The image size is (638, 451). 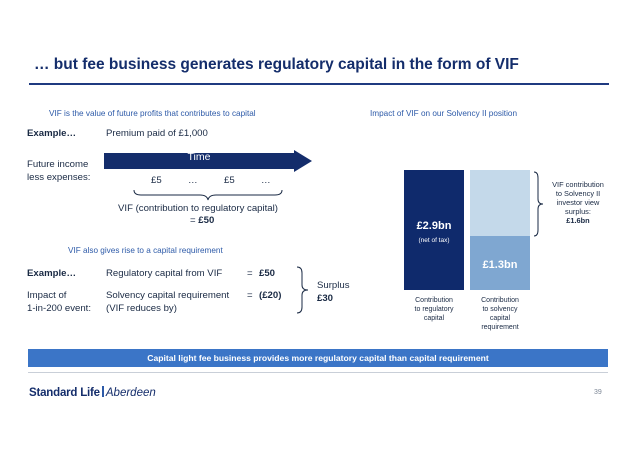 I want to click on logo-standard-life: Standard Life, so click(x=64, y=393).